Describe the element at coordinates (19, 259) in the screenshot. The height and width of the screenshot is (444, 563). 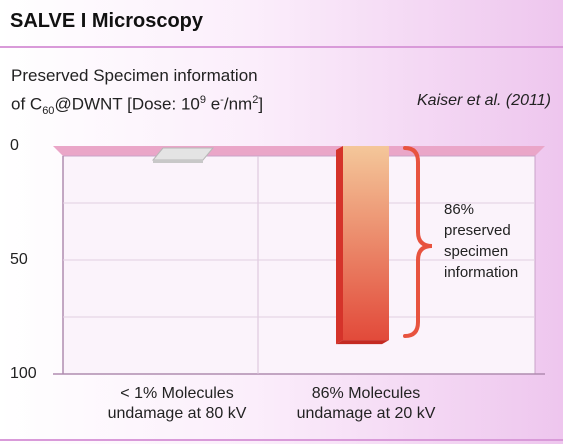
I see `y-tick-label: 50` at that location.